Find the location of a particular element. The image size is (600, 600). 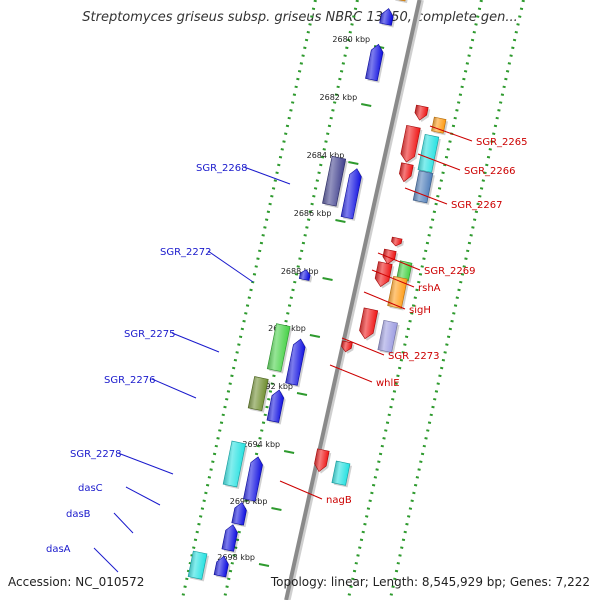

gene-sgr-2276-block is located at coordinates (258, 394).